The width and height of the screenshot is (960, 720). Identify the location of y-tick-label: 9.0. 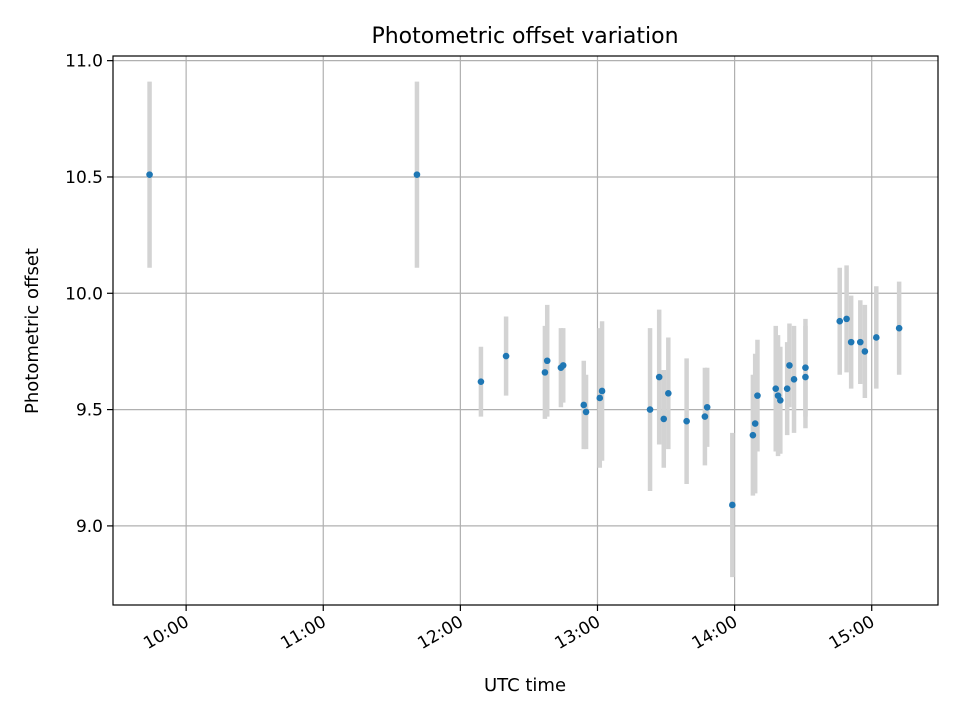
(89, 527).